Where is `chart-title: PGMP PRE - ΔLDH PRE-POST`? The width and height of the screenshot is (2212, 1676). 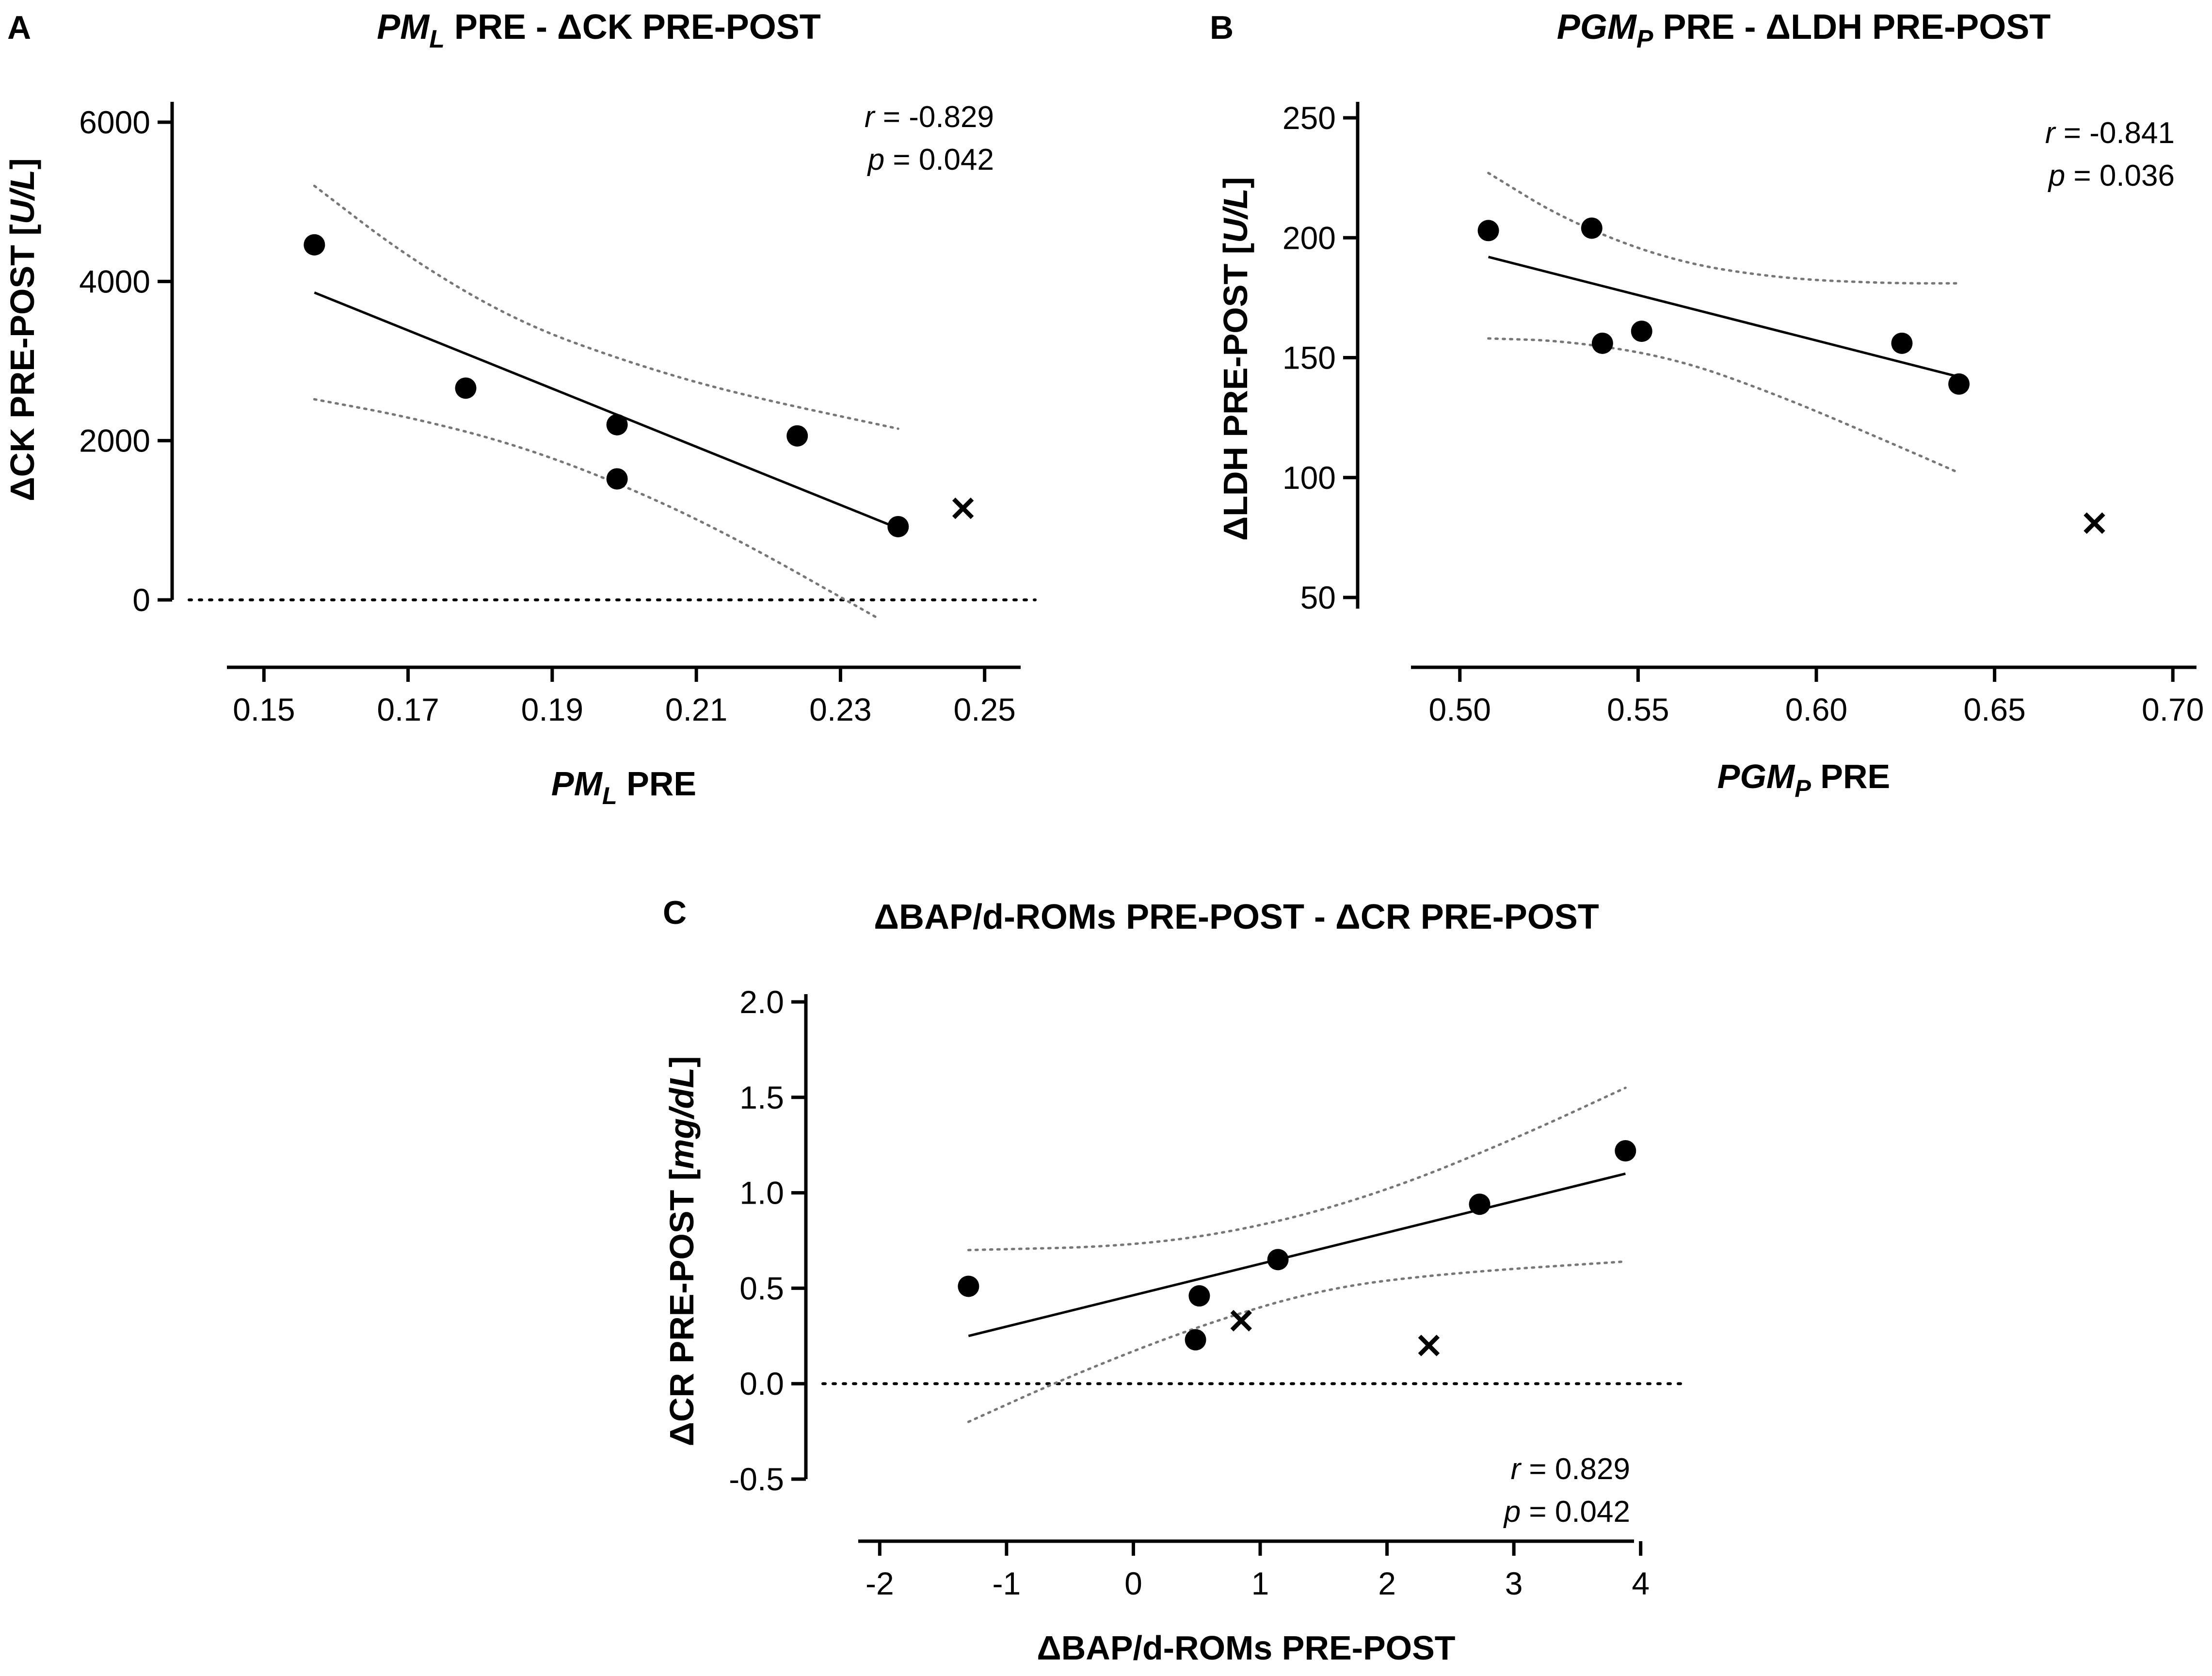
chart-title: PGMP PRE - ΔLDH PRE-POST is located at coordinates (1804, 31).